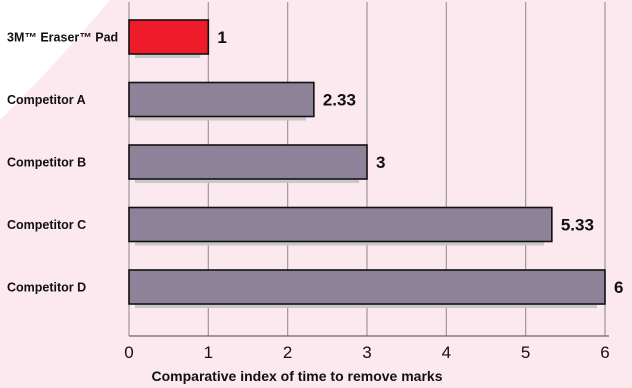  Describe the element at coordinates (618, 287) in the screenshot. I see `value-label: 6` at that location.